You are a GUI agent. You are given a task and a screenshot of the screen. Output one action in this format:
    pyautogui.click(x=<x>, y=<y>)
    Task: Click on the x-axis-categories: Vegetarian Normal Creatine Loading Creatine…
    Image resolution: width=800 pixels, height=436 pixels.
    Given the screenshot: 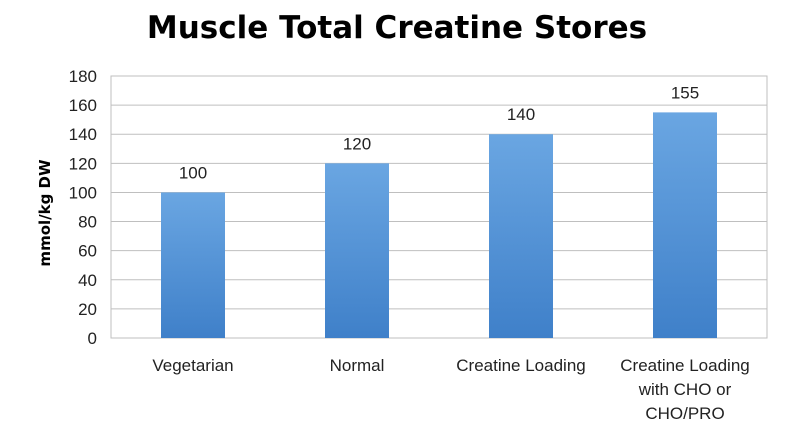 What is the action you would take?
    pyautogui.click(x=450, y=389)
    